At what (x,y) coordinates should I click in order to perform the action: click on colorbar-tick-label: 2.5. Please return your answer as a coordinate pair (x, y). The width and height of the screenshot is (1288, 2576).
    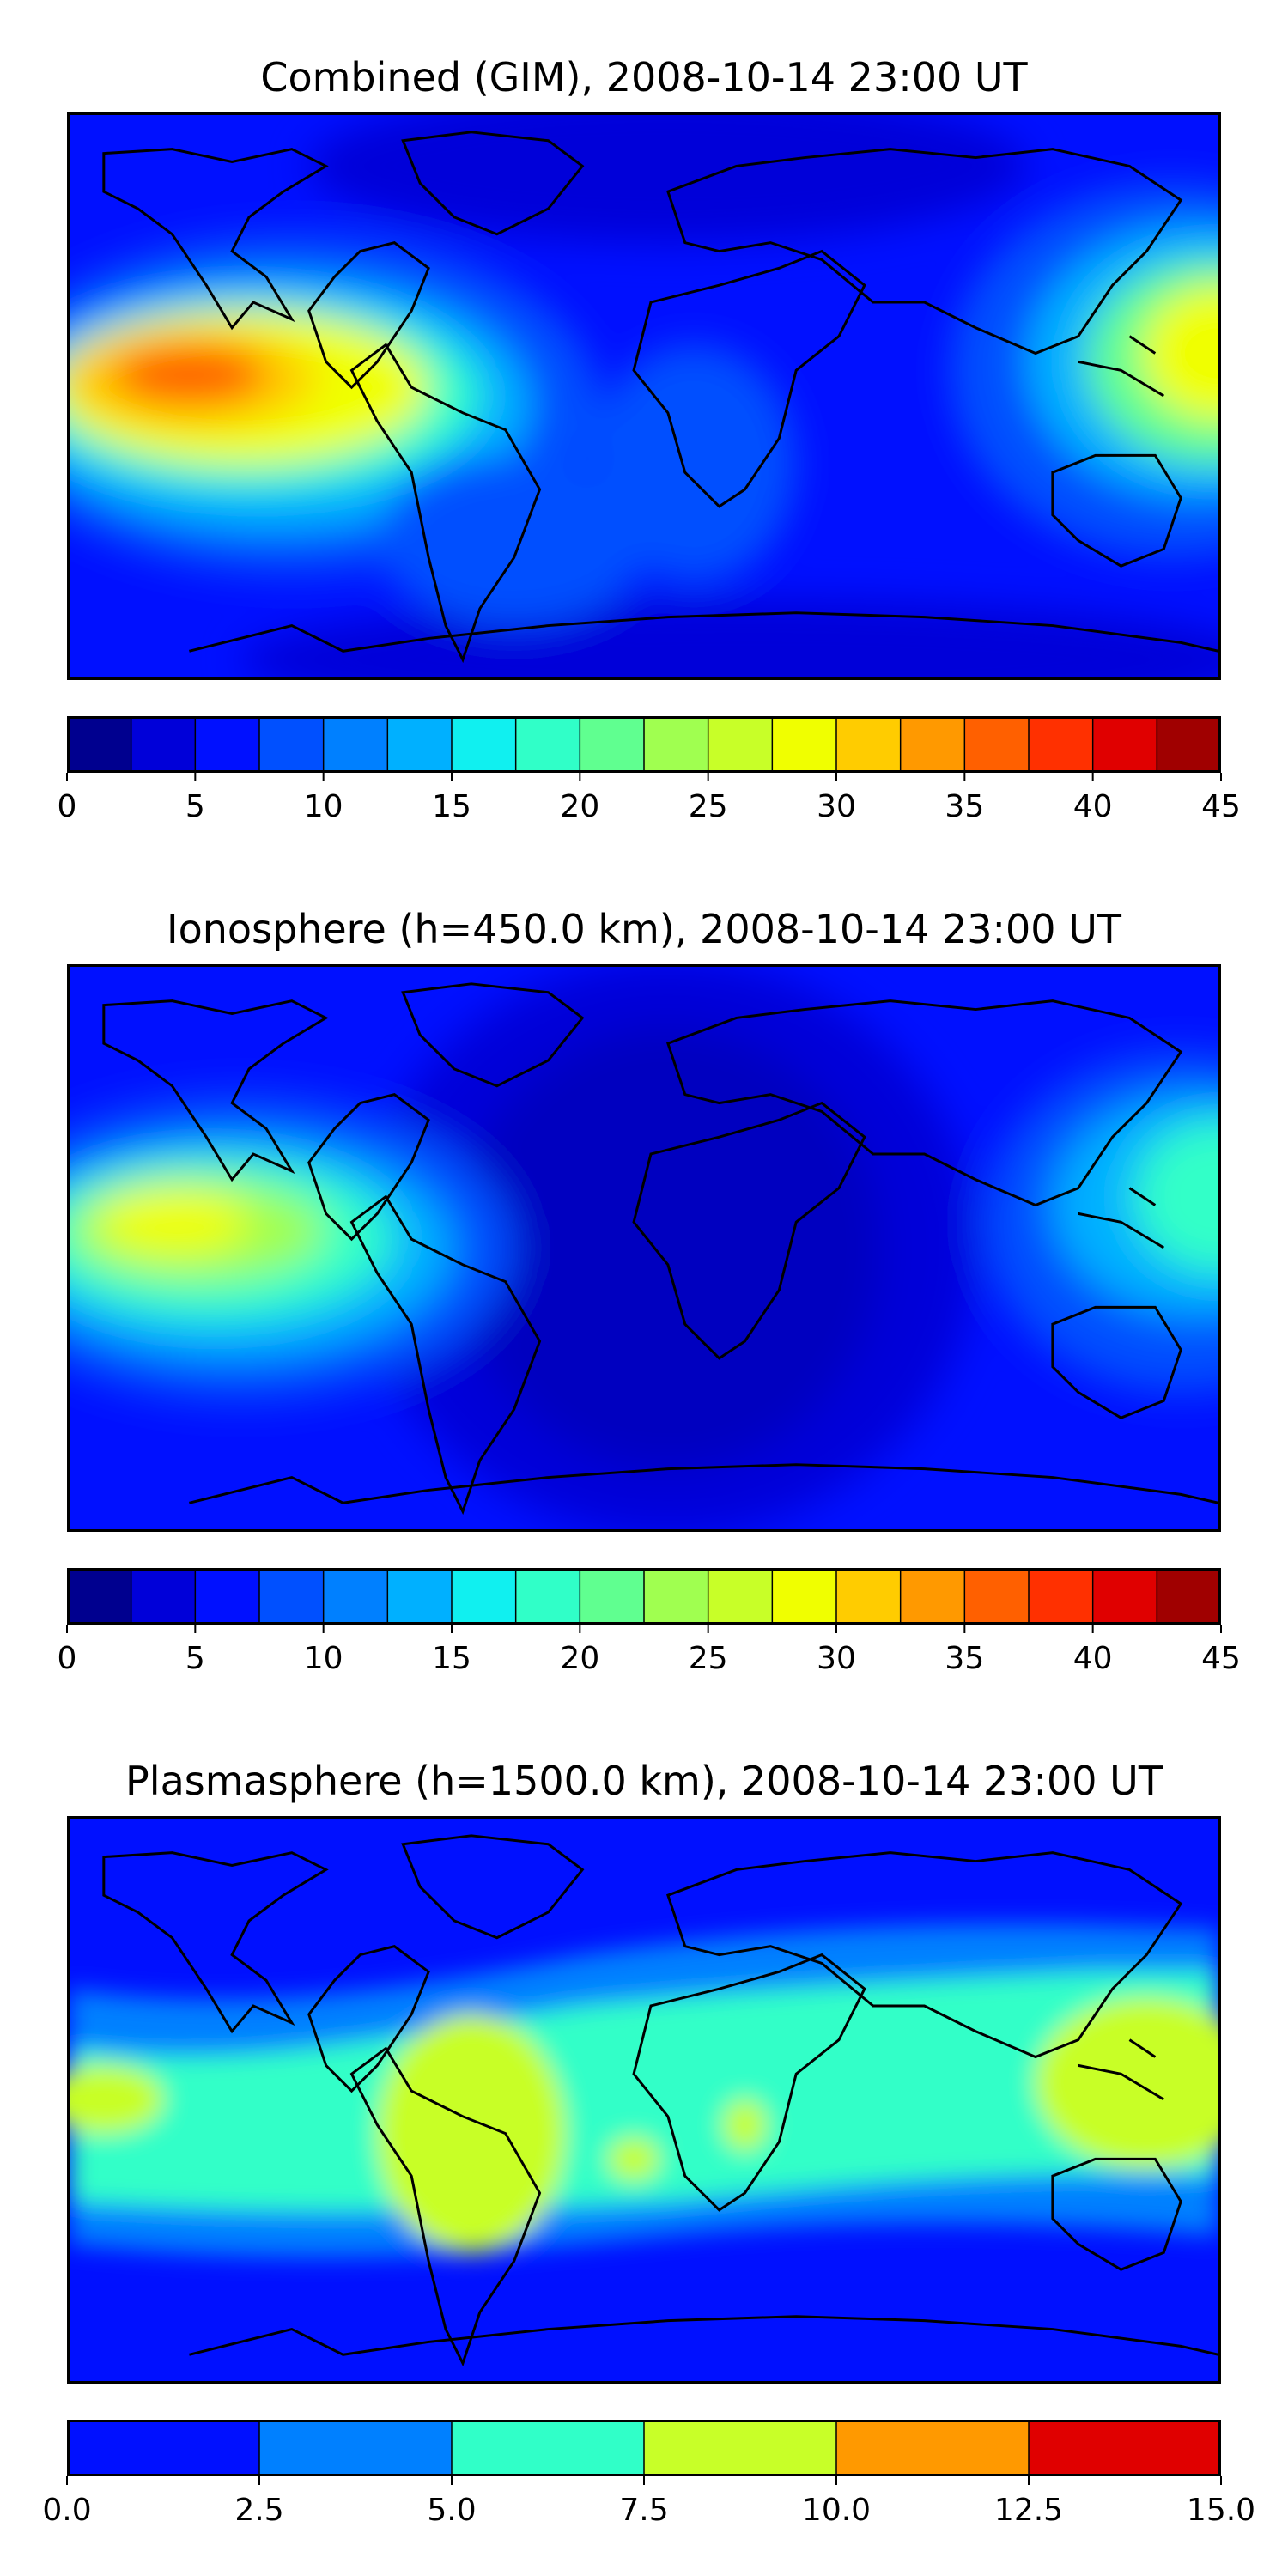
    Looking at the image, I should click on (259, 2510).